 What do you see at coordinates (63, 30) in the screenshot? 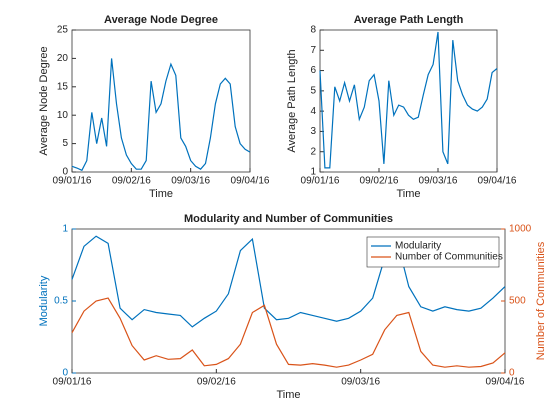
I see `y-tick-label: 25` at bounding box center [63, 30].